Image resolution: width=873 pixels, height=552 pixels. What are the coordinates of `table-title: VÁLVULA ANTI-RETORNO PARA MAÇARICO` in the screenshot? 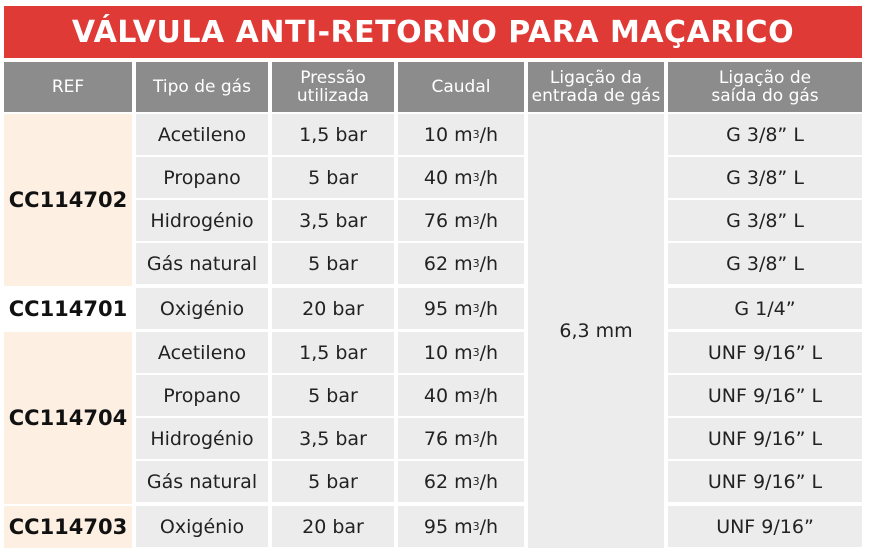 It's located at (433, 32).